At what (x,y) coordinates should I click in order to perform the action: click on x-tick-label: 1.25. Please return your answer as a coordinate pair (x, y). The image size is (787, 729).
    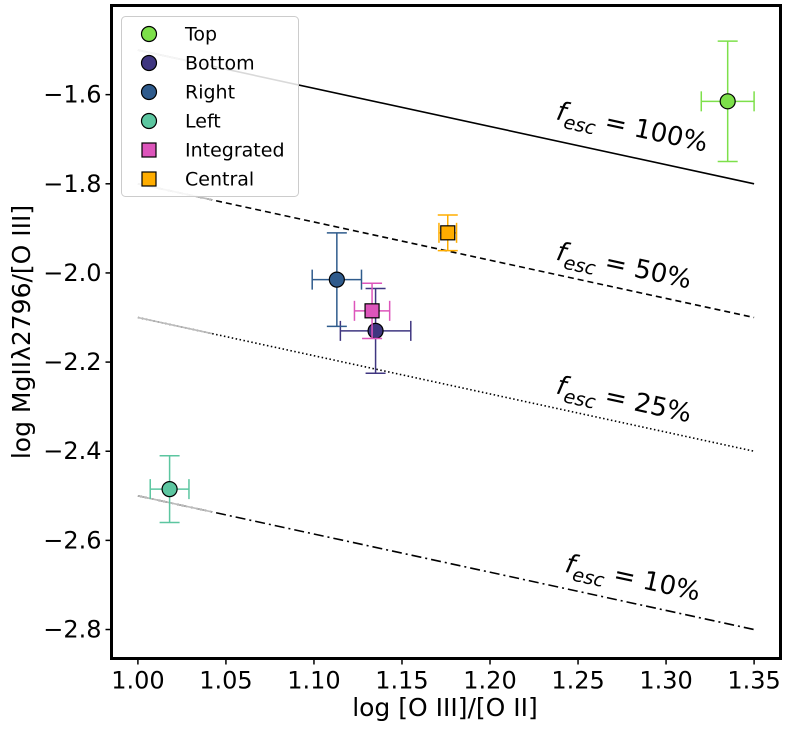
    Looking at the image, I should click on (577, 681).